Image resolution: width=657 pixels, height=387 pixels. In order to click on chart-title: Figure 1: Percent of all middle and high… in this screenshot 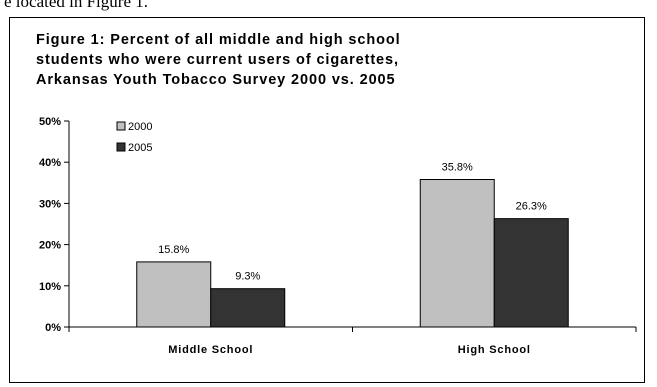, I will do `click(218, 60)`.